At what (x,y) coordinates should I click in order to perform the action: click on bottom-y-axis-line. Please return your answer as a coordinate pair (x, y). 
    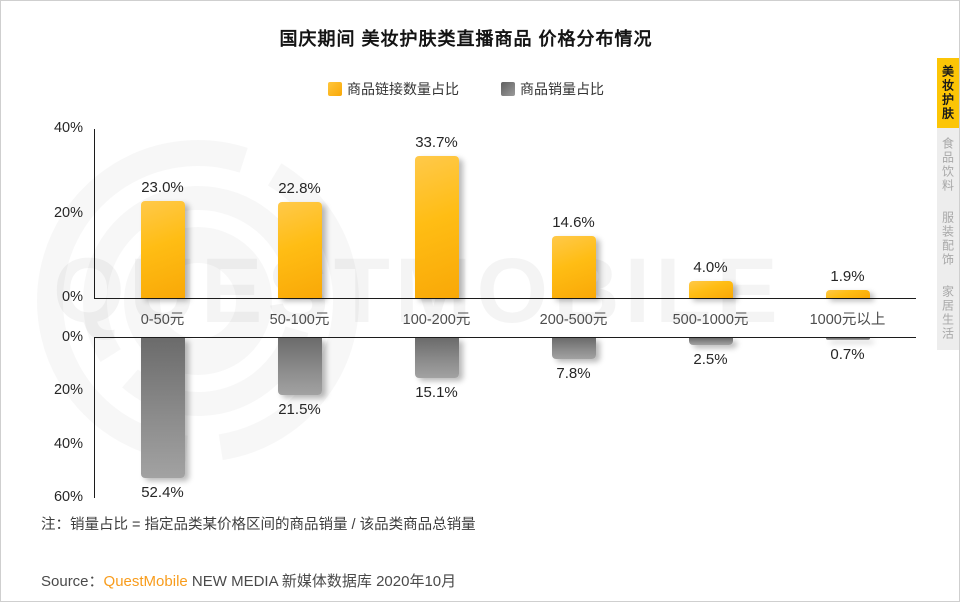
    Looking at the image, I should click on (95, 418).